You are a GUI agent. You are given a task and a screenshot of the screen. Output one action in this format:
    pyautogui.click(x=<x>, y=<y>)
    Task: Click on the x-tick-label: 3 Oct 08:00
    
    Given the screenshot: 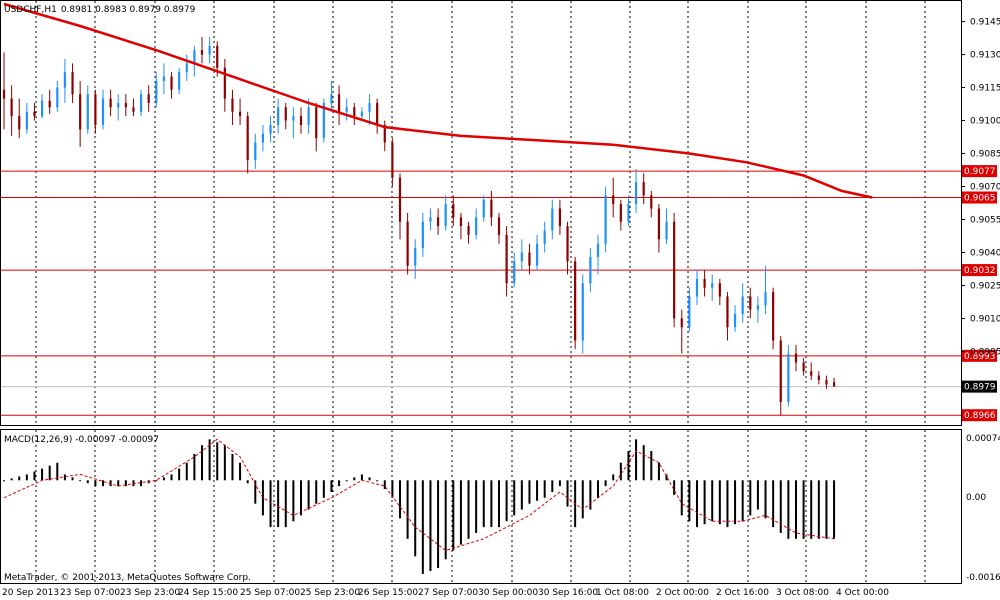 What is the action you would take?
    pyautogui.click(x=802, y=593)
    